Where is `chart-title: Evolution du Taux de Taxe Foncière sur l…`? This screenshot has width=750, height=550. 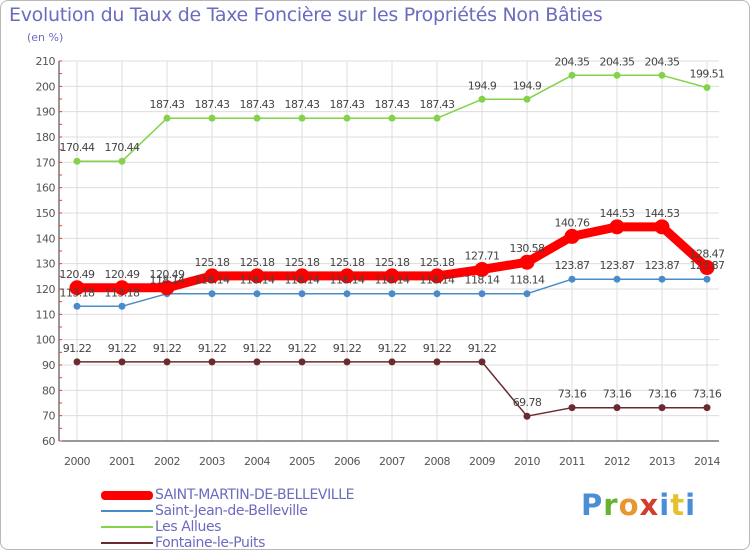
chart-title: Evolution du Taux de Taxe Foncière sur l… is located at coordinates (306, 15).